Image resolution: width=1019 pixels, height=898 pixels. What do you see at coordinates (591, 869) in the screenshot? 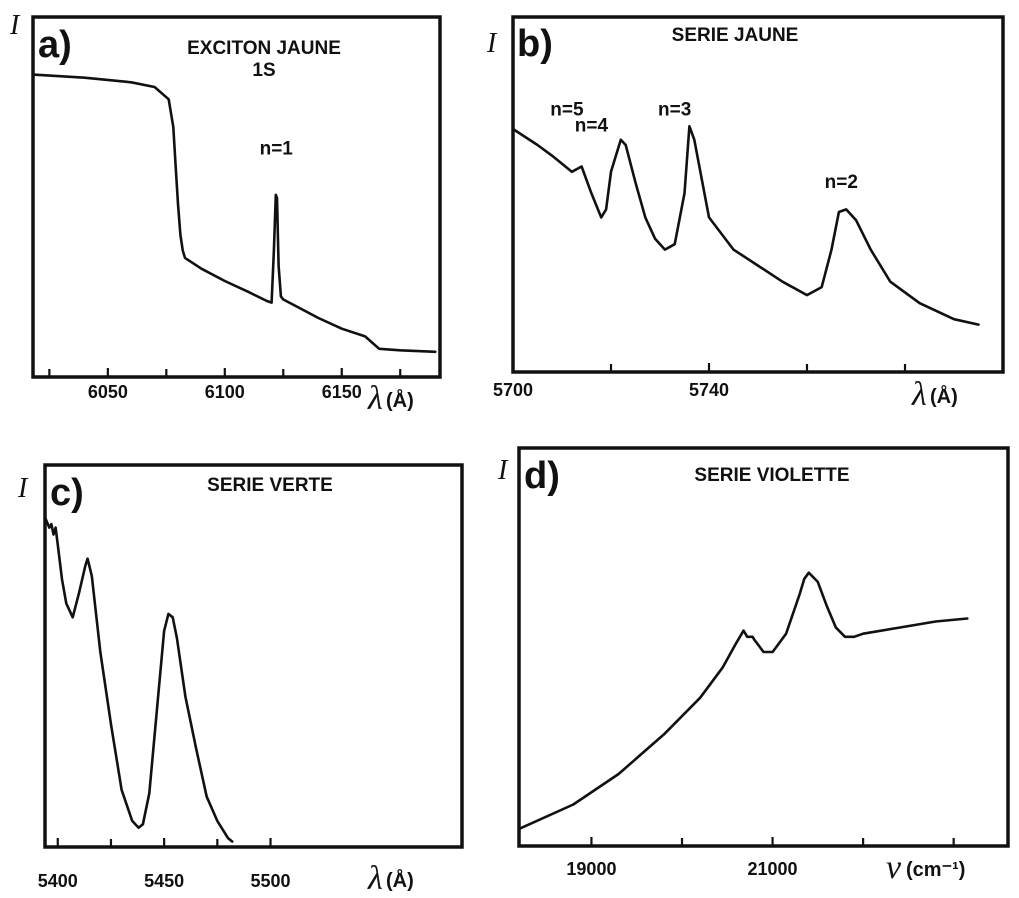
I see `panel-d-xtick-label: 19000` at bounding box center [591, 869].